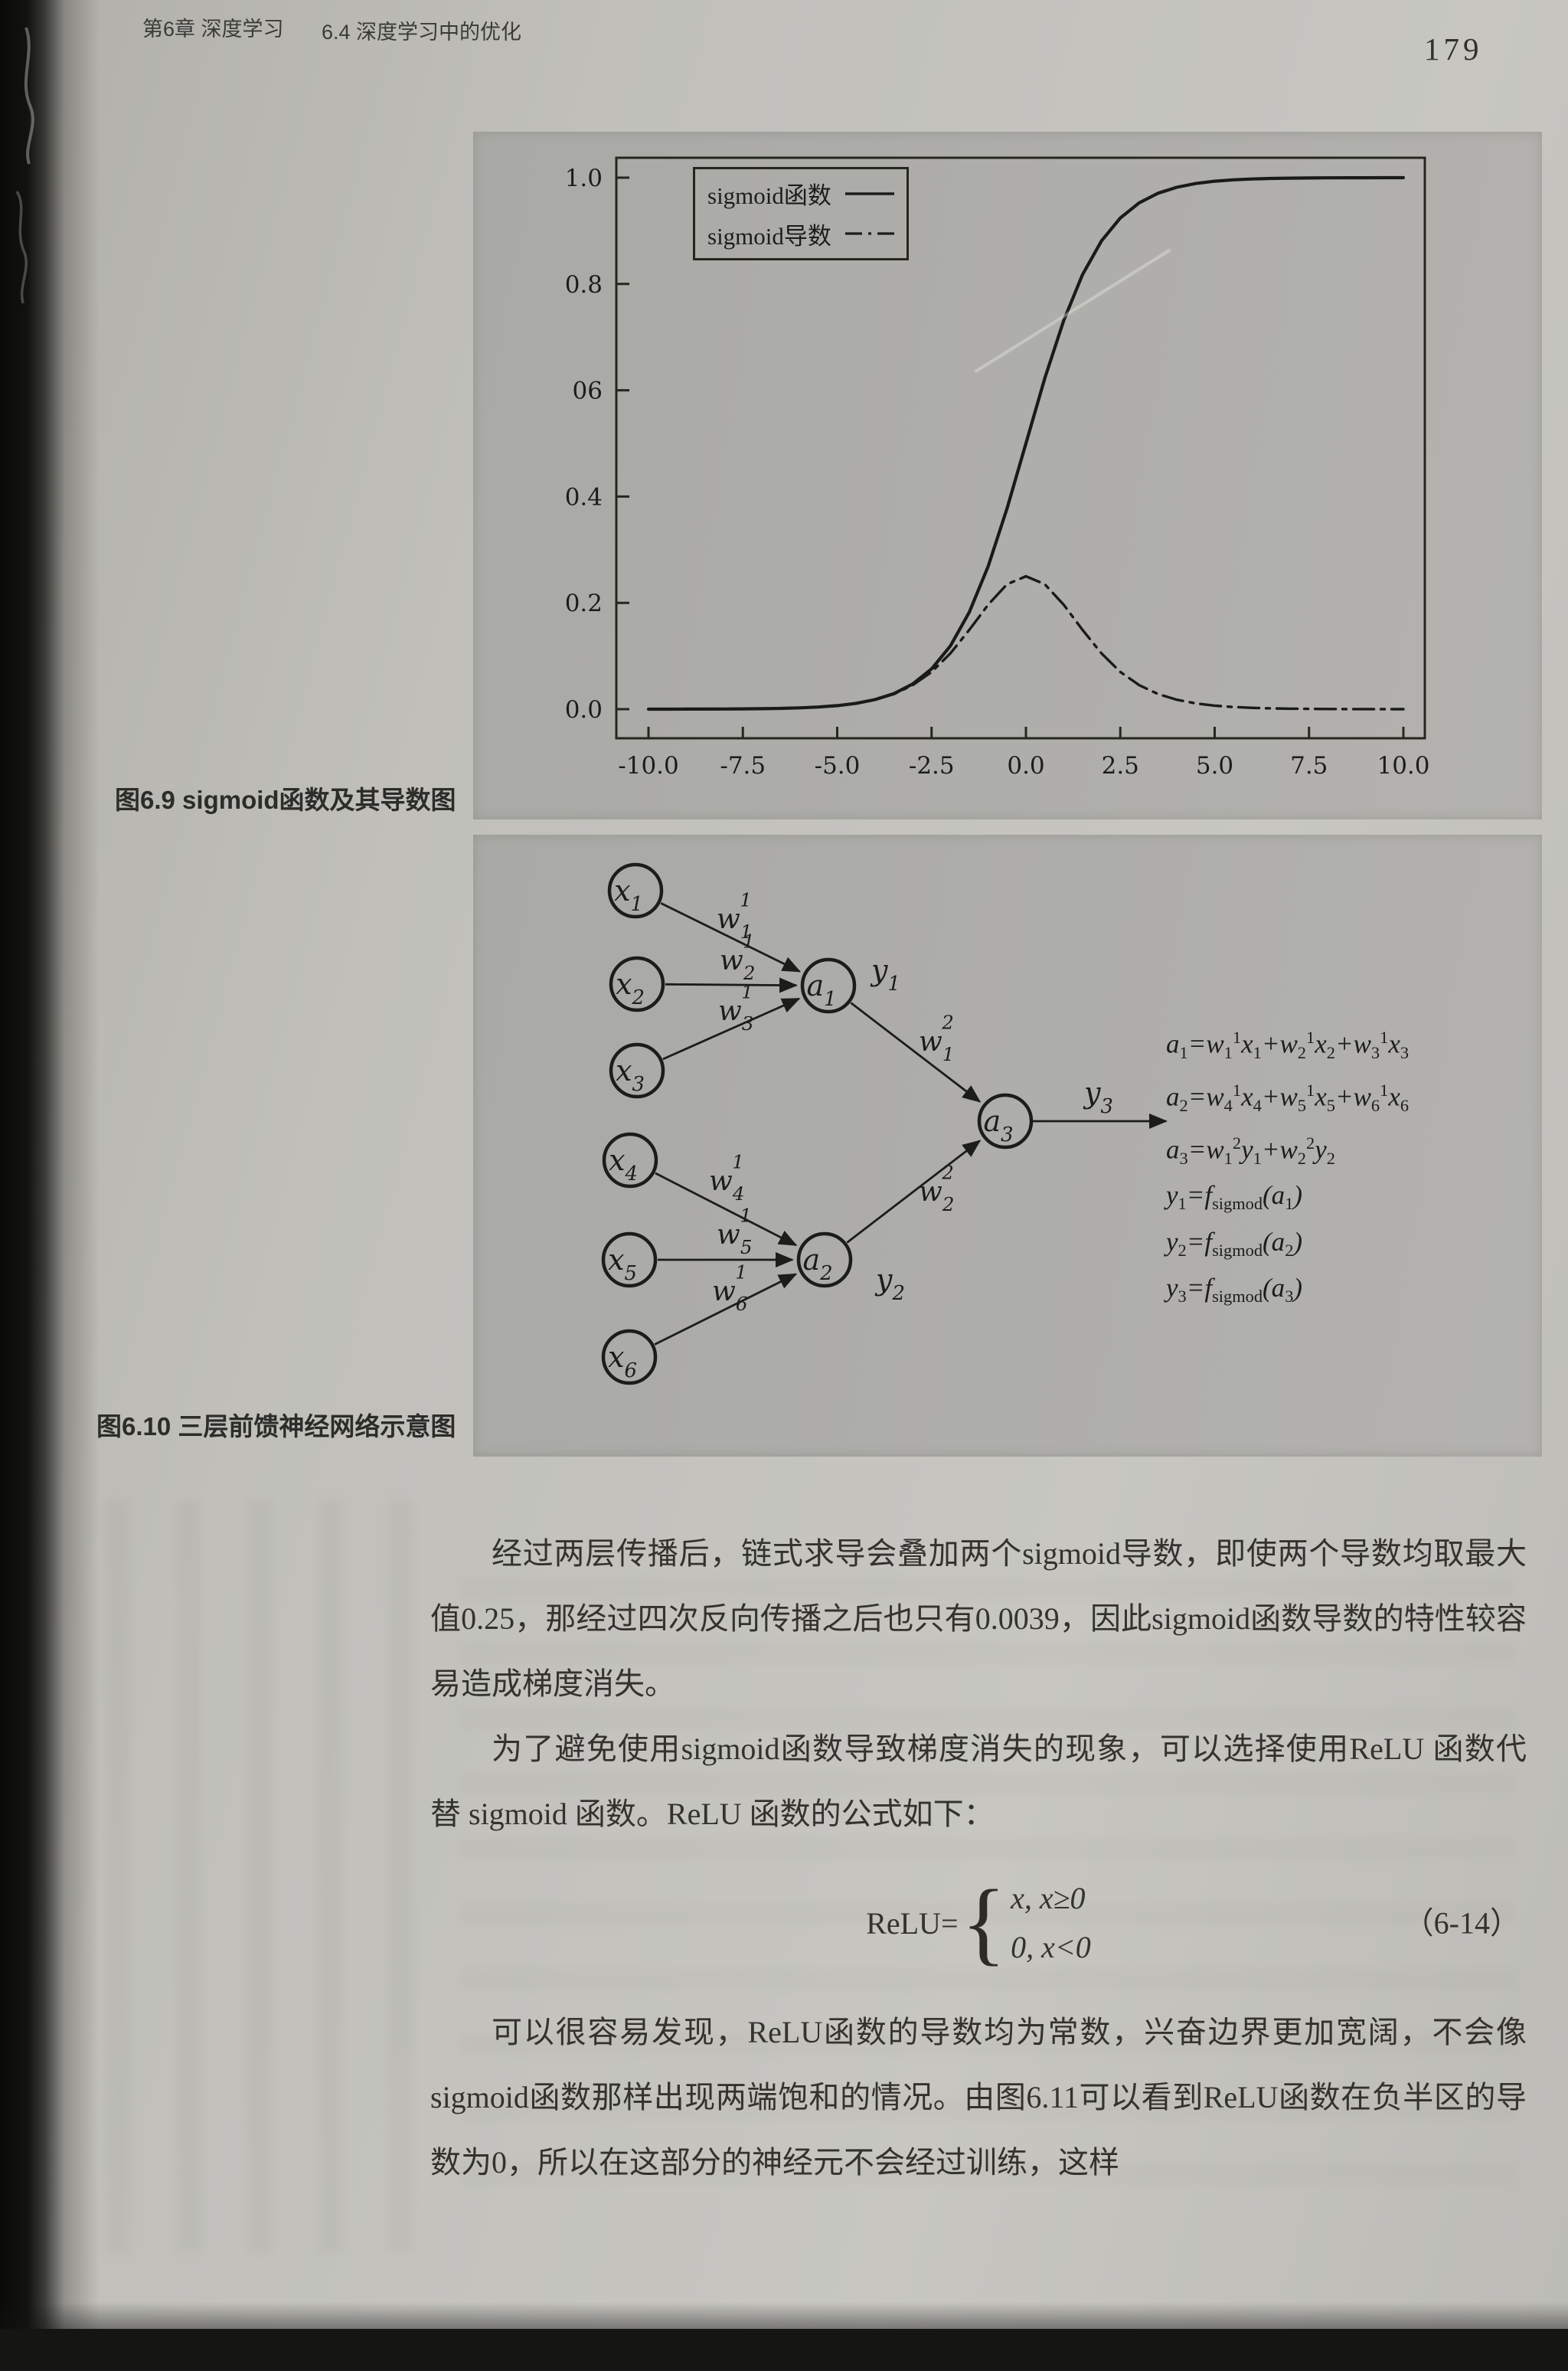 This screenshot has height=2371, width=1568. What do you see at coordinates (1026, 642) in the screenshot?
I see `derivative-curve` at bounding box center [1026, 642].